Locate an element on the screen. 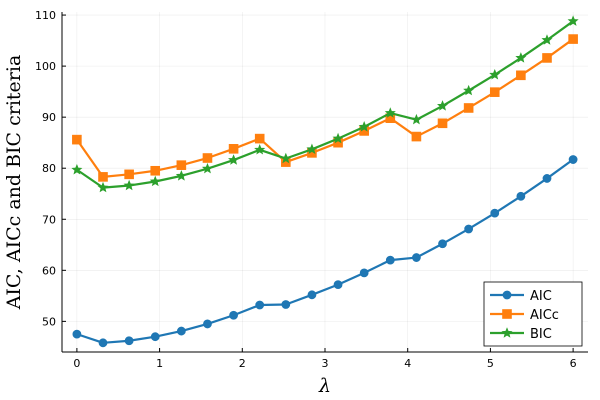 Image resolution: width=600 pixels, height=400 pixels. y-tick-label: 90 is located at coordinates (49, 117).